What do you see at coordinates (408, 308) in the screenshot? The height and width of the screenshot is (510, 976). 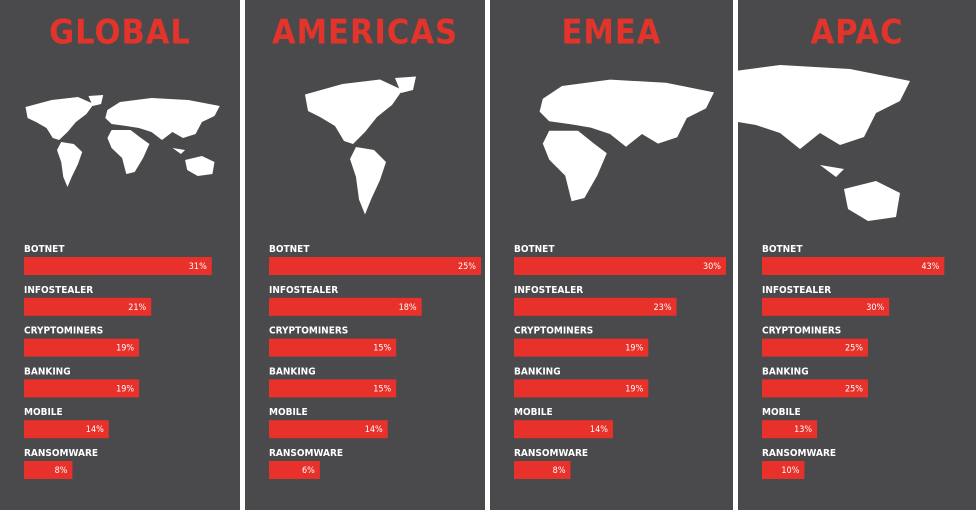 I see `value-label: 18%` at bounding box center [408, 308].